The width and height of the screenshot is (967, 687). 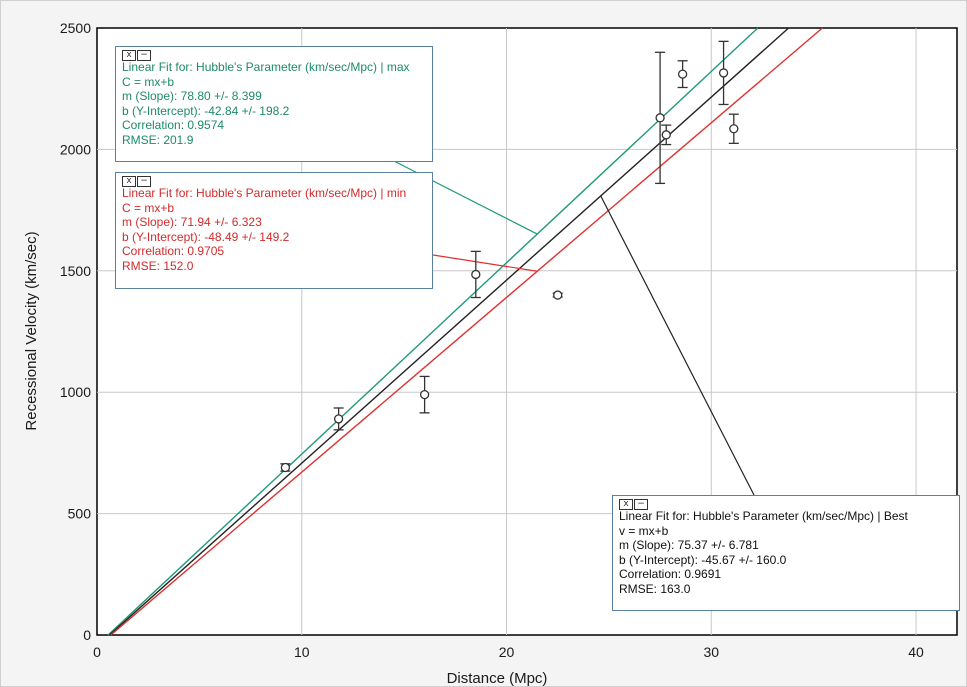 What do you see at coordinates (485, 263) in the screenshot?
I see `connector-min` at bounding box center [485, 263].